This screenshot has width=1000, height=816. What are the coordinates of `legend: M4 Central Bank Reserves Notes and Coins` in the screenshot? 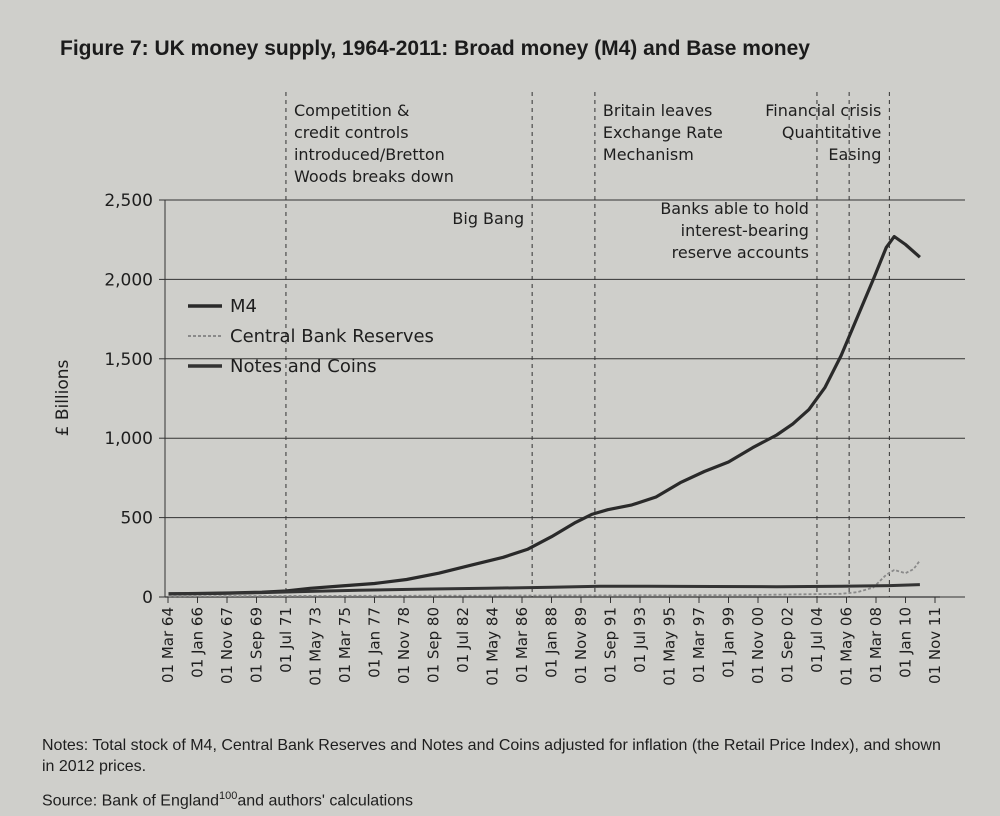 It's located at (311, 336).